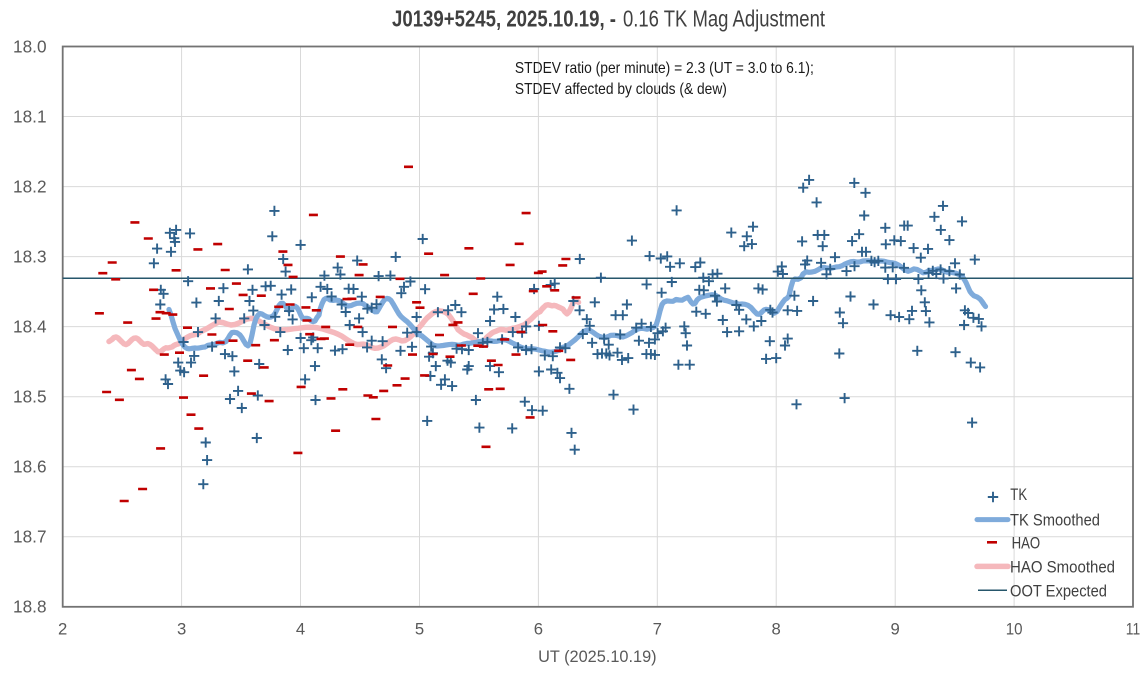  I want to click on svg-text: 18.8, so click(29, 607).